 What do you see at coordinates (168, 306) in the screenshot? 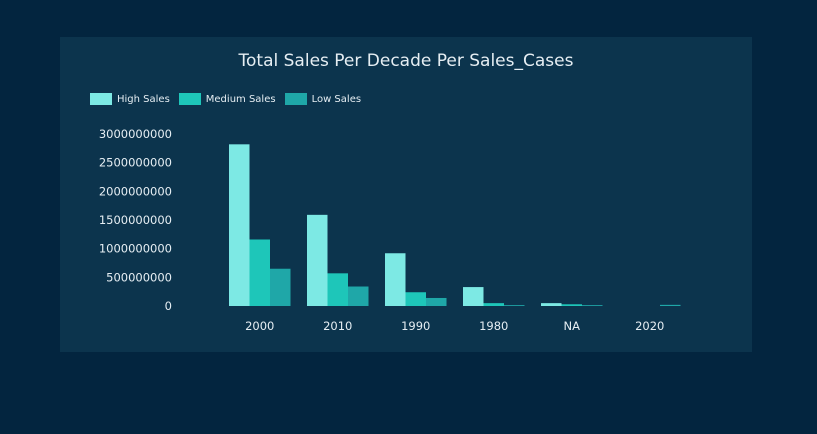
I see `y-tick-label: 0` at bounding box center [168, 306].